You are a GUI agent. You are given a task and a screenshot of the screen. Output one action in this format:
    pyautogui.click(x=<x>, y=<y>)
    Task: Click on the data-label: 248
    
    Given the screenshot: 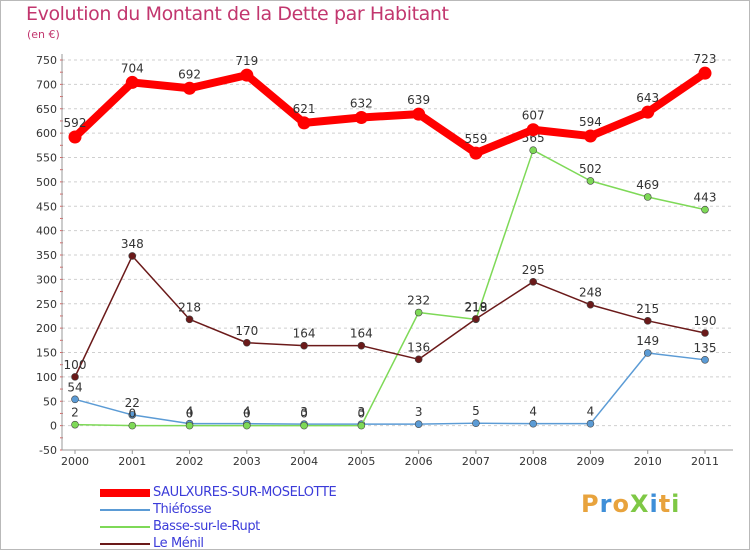 What is the action you would take?
    pyautogui.click(x=590, y=293)
    